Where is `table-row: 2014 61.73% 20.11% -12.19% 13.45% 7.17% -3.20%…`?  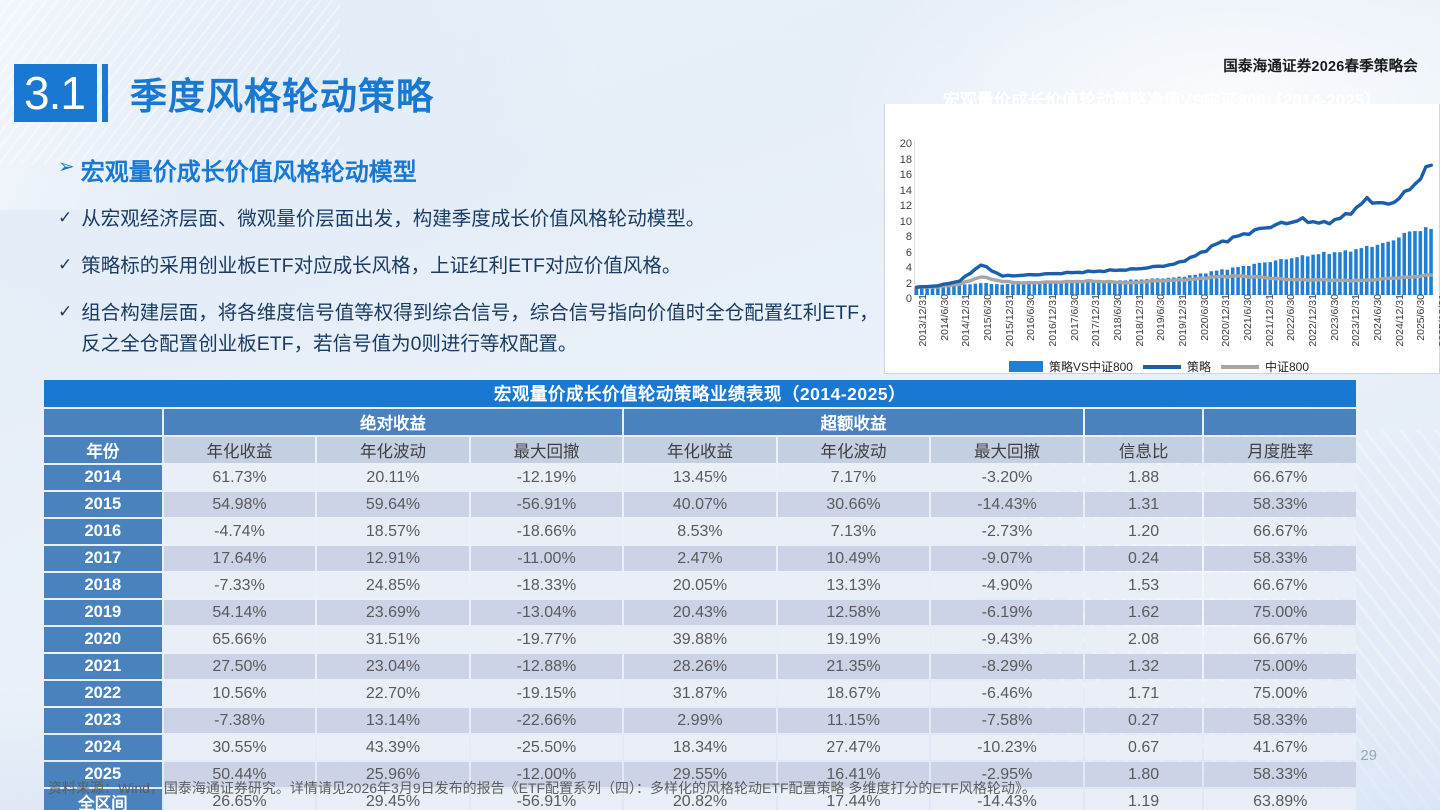 table-row: 2014 61.73% 20.11% -12.19% 13.45% 7.17% -3.20%… is located at coordinates (700, 477).